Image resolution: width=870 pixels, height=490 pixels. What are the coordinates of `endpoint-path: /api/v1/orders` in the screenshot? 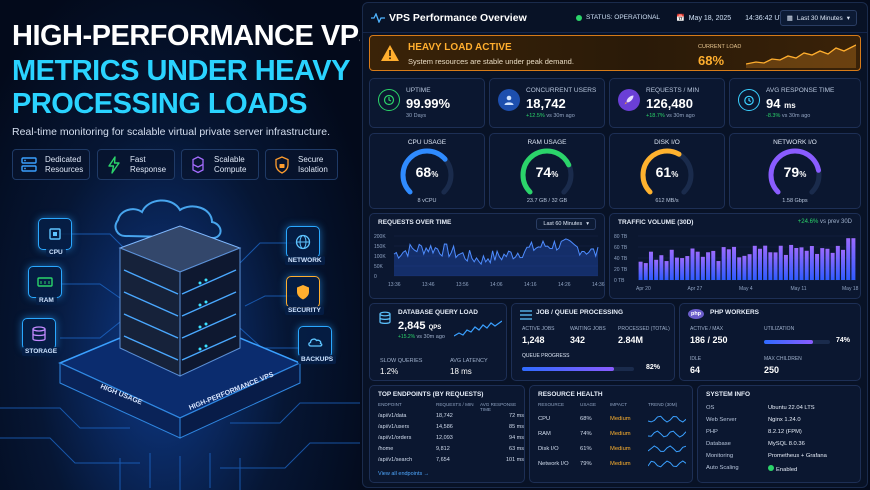 It's located at (395, 438).